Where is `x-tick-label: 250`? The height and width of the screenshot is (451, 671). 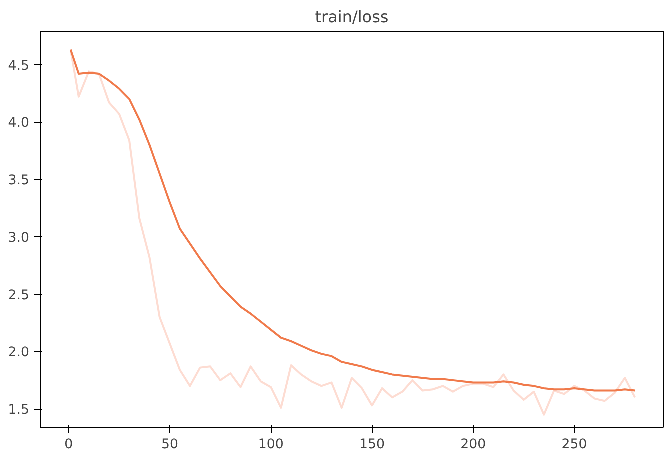
x-tick-label: 250 is located at coordinates (575, 444).